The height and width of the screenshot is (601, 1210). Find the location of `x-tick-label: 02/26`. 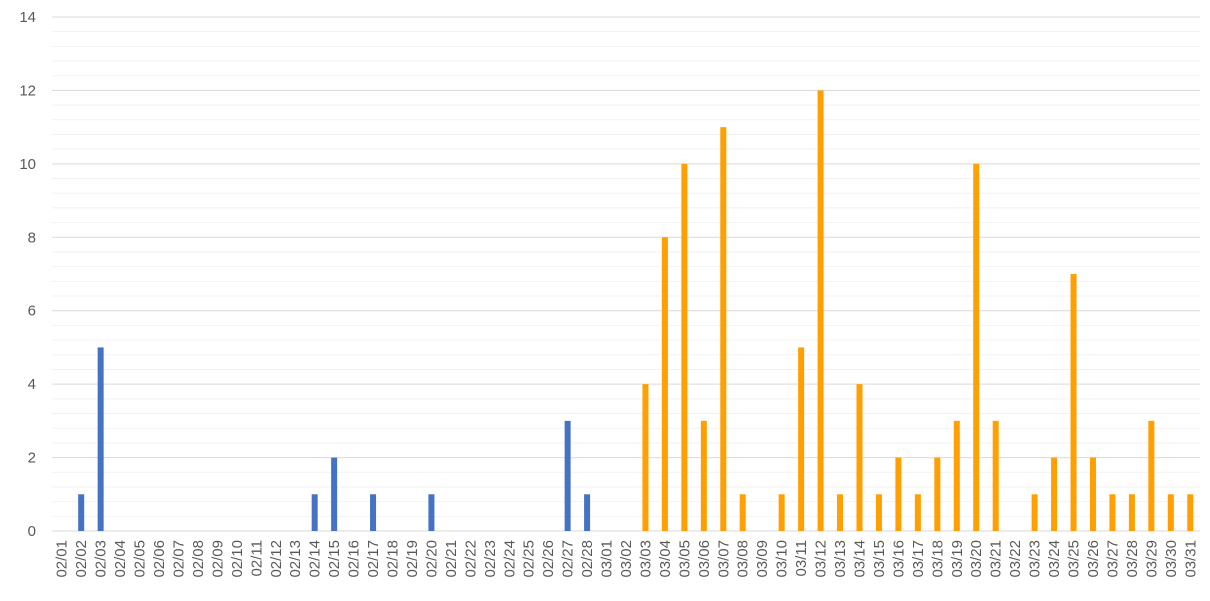

x-tick-label: 02/26 is located at coordinates (548, 559).